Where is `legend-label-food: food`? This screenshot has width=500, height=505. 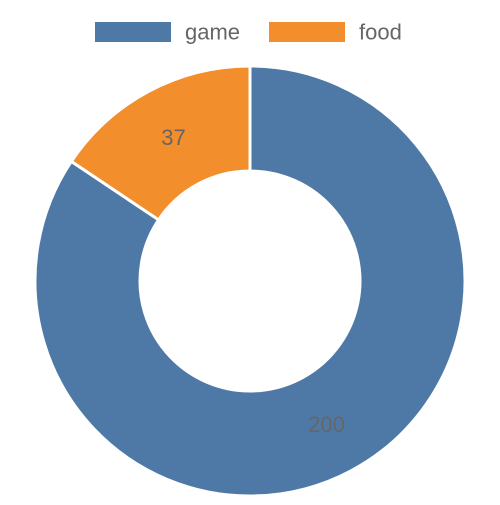
legend-label-food: food is located at coordinates (380, 32).